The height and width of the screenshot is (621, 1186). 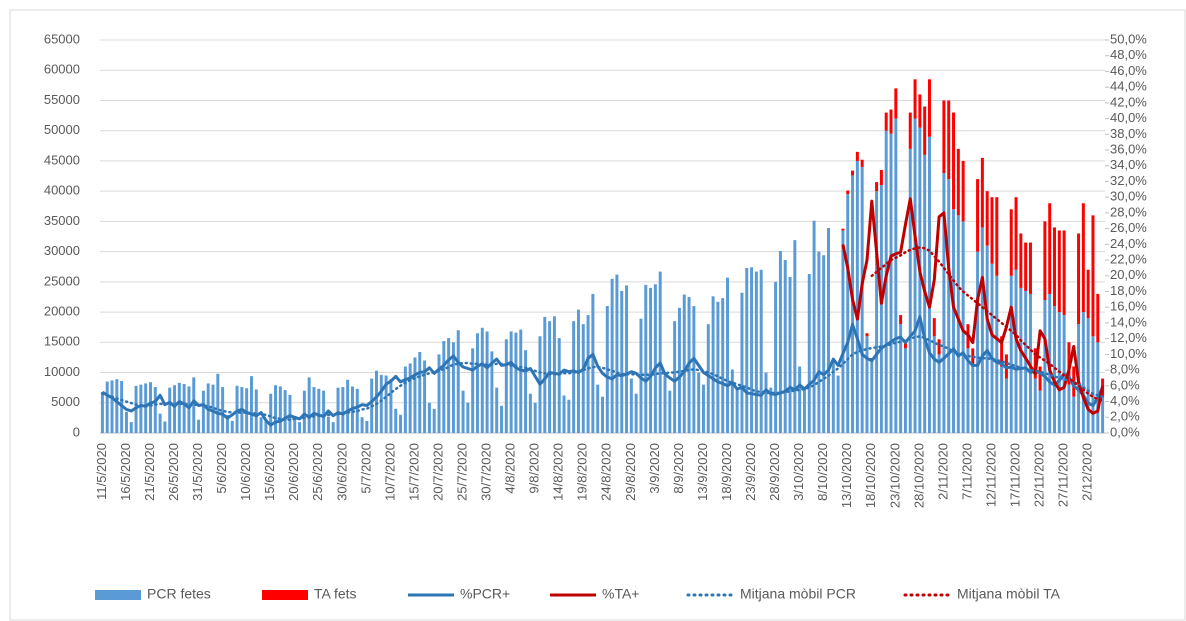 I want to click on y2-tick-label: 46,0%, so click(x=1128, y=70).